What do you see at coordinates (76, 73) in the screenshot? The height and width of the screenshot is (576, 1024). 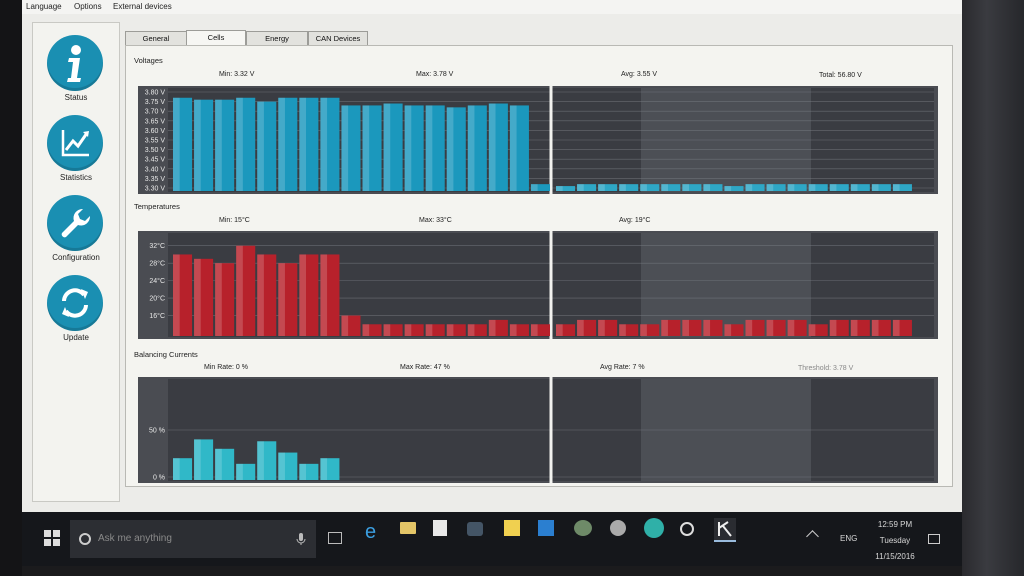 I see `sidebar-item-status: Status` at bounding box center [76, 73].